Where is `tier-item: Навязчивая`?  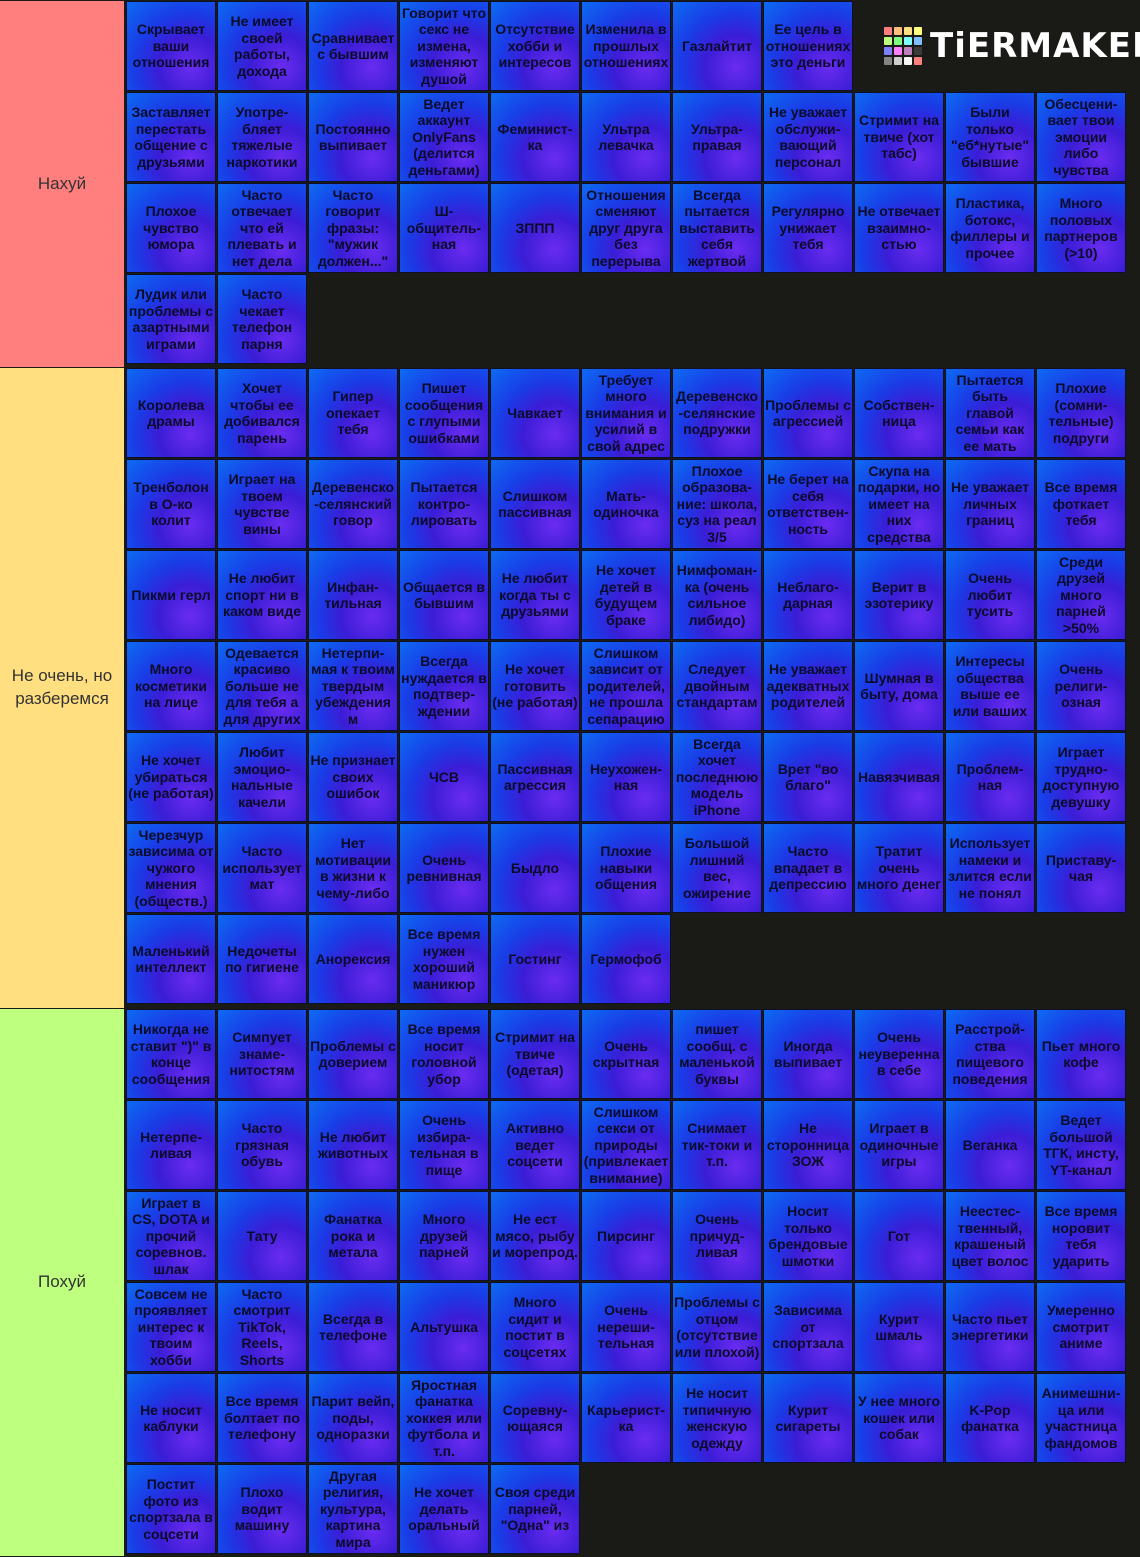 tier-item: Навязчивая is located at coordinates (899, 777).